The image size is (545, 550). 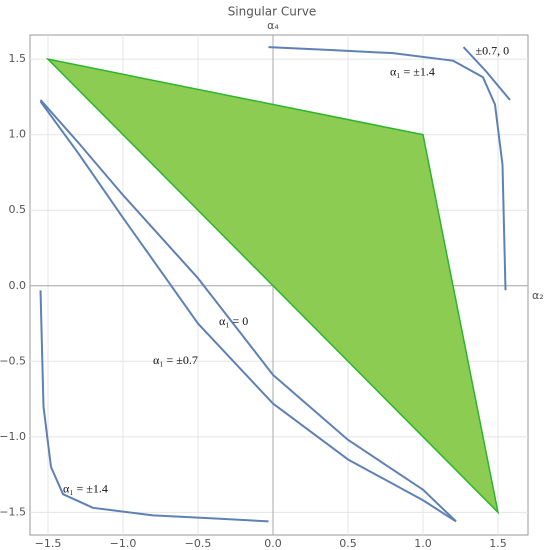 What do you see at coordinates (348, 543) in the screenshot?
I see `x-tick-label: 0.5` at bounding box center [348, 543].